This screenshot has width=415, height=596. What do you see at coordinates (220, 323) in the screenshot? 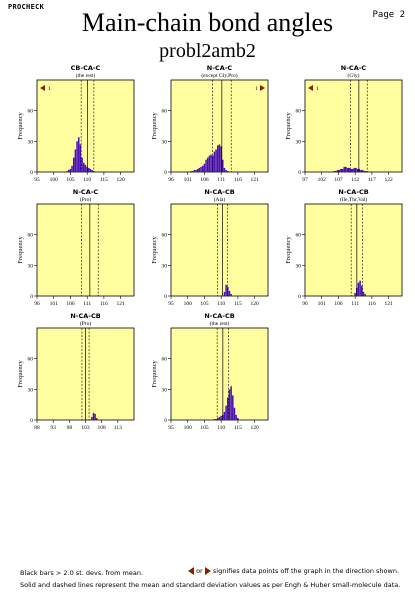
I see `chart-8-subtitle: (the rest)` at bounding box center [220, 323].